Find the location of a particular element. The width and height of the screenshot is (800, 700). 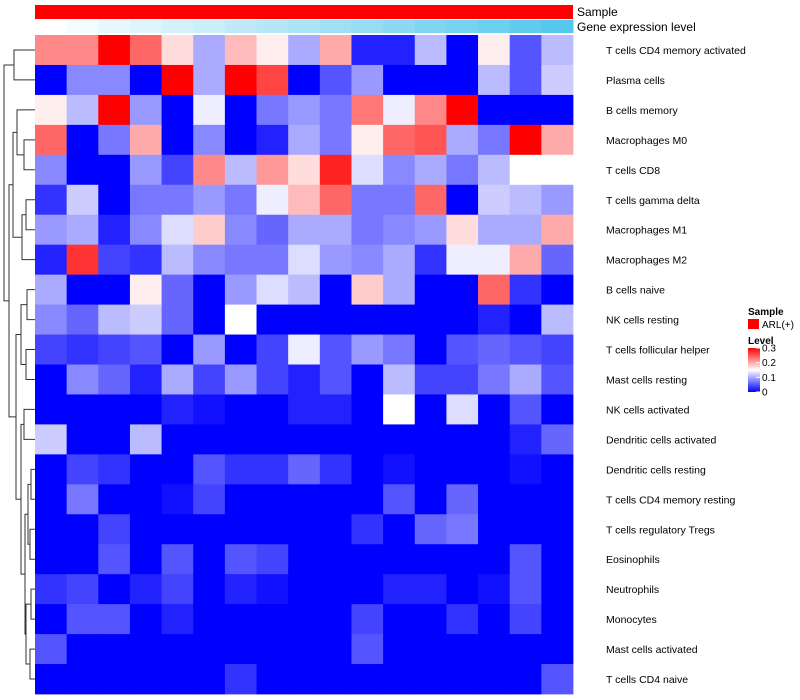

row-label: Mast cells activated is located at coordinates (652, 650).